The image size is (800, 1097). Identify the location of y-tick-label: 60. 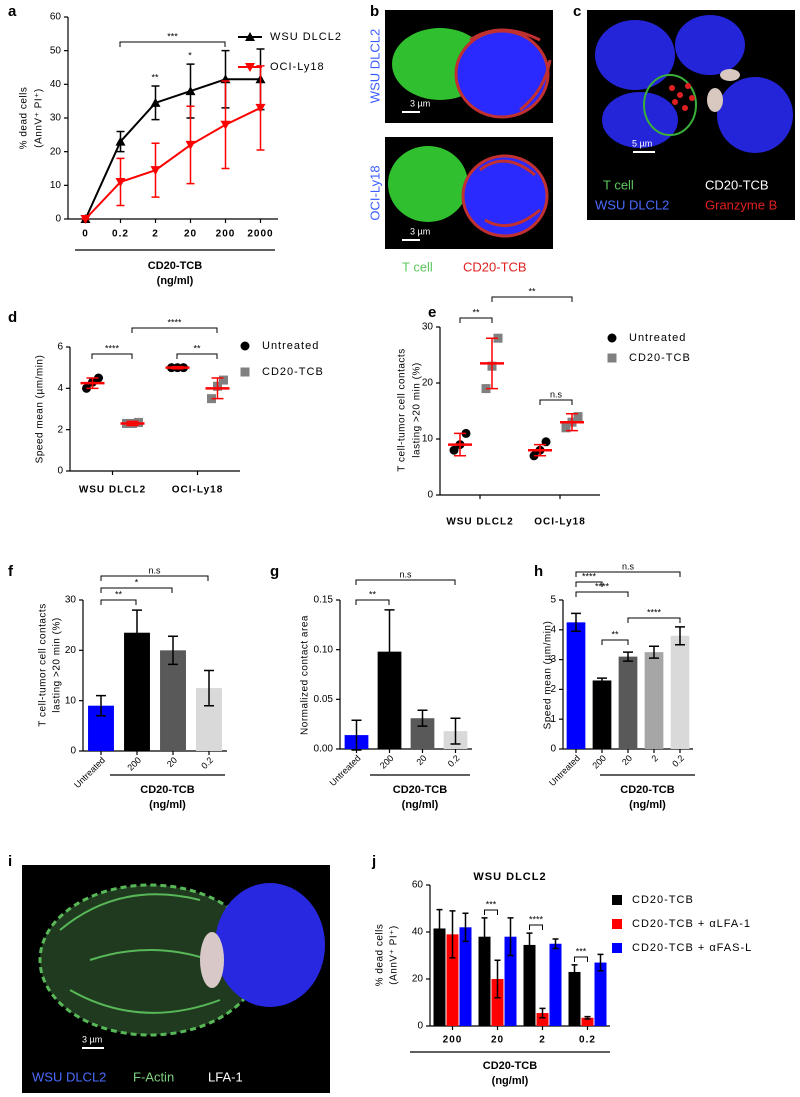
(418, 885).